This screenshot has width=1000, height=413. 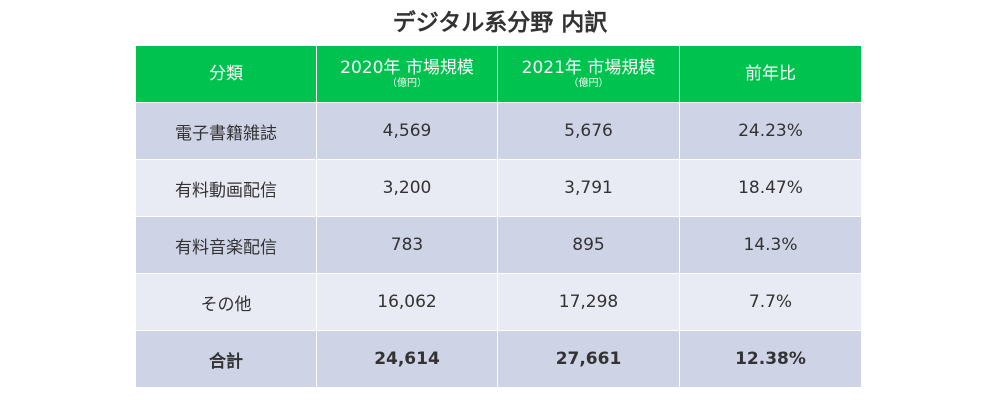 I want to click on header-2021-label: 2021年 市場規模, so click(x=588, y=68).